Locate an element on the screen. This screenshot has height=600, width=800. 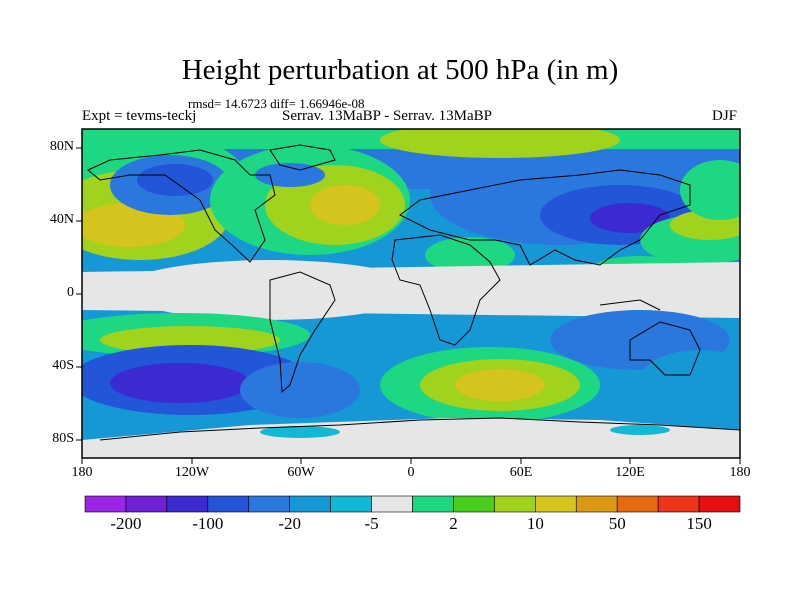
y-tick: 40N is located at coordinates (61, 219).